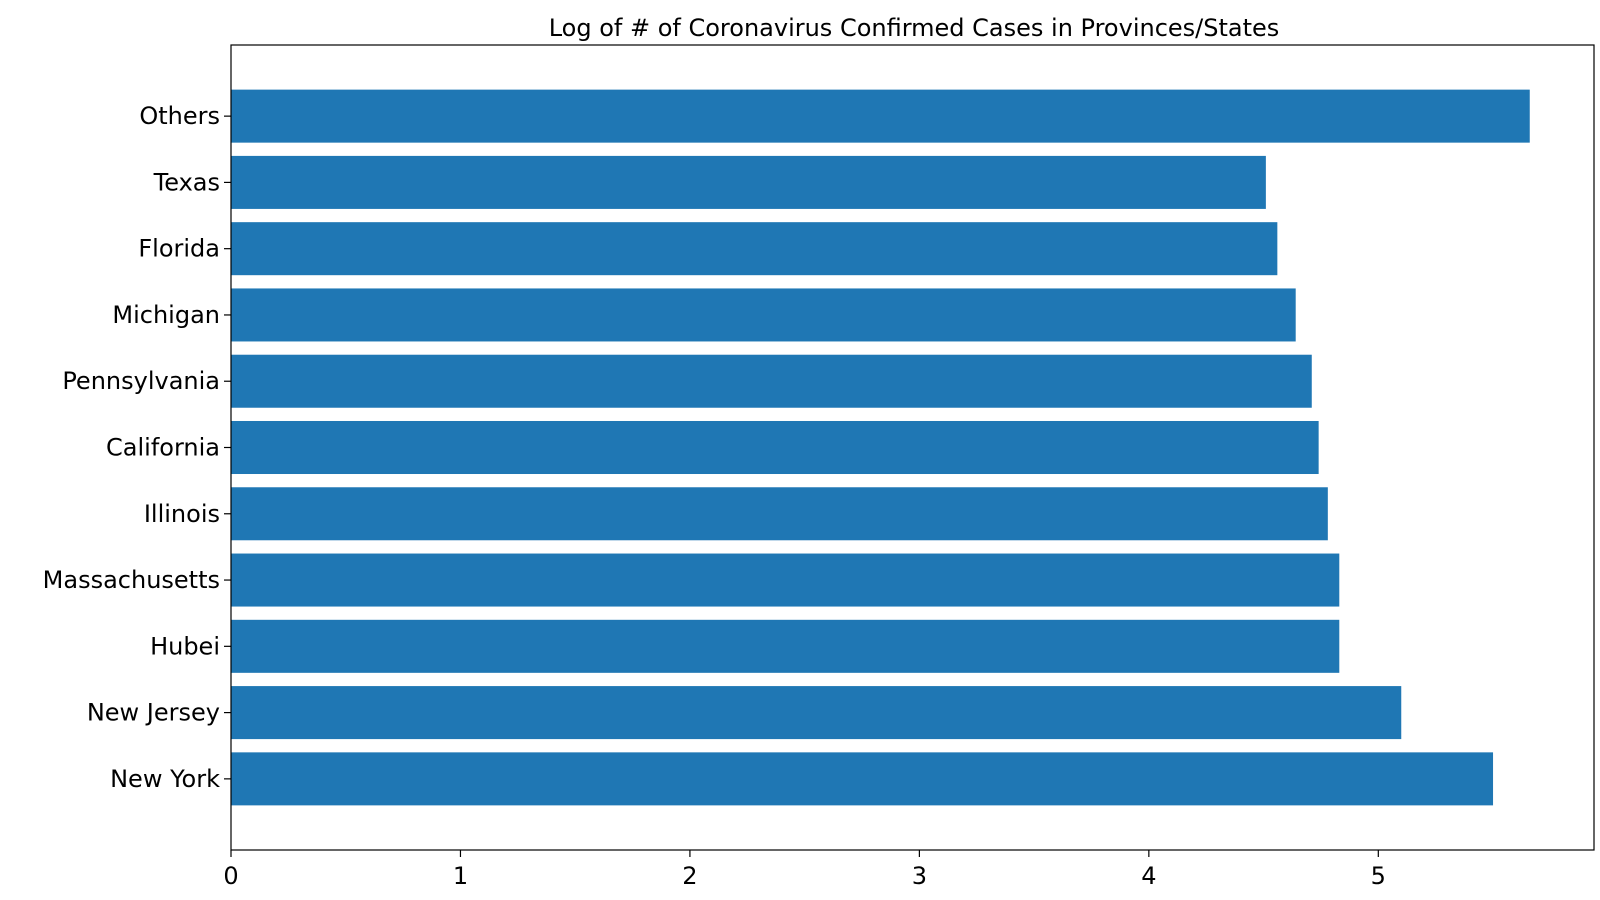  What do you see at coordinates (862, 779) in the screenshot?
I see `bar-new-york` at bounding box center [862, 779].